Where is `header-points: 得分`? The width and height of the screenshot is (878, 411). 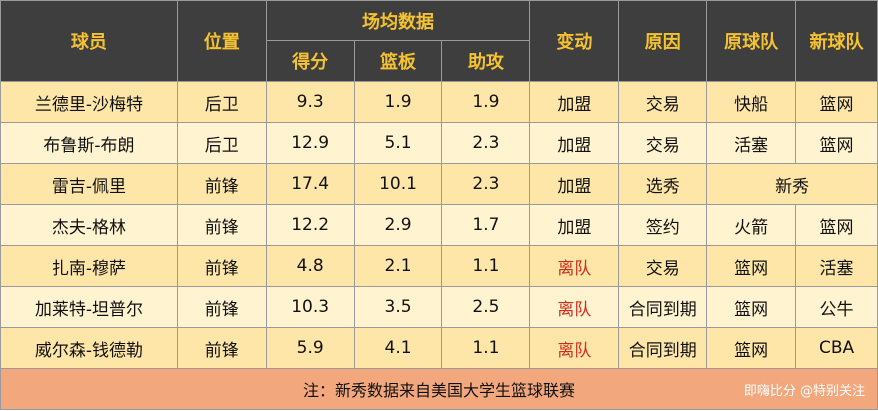
header-points: 得分 is located at coordinates (310, 61).